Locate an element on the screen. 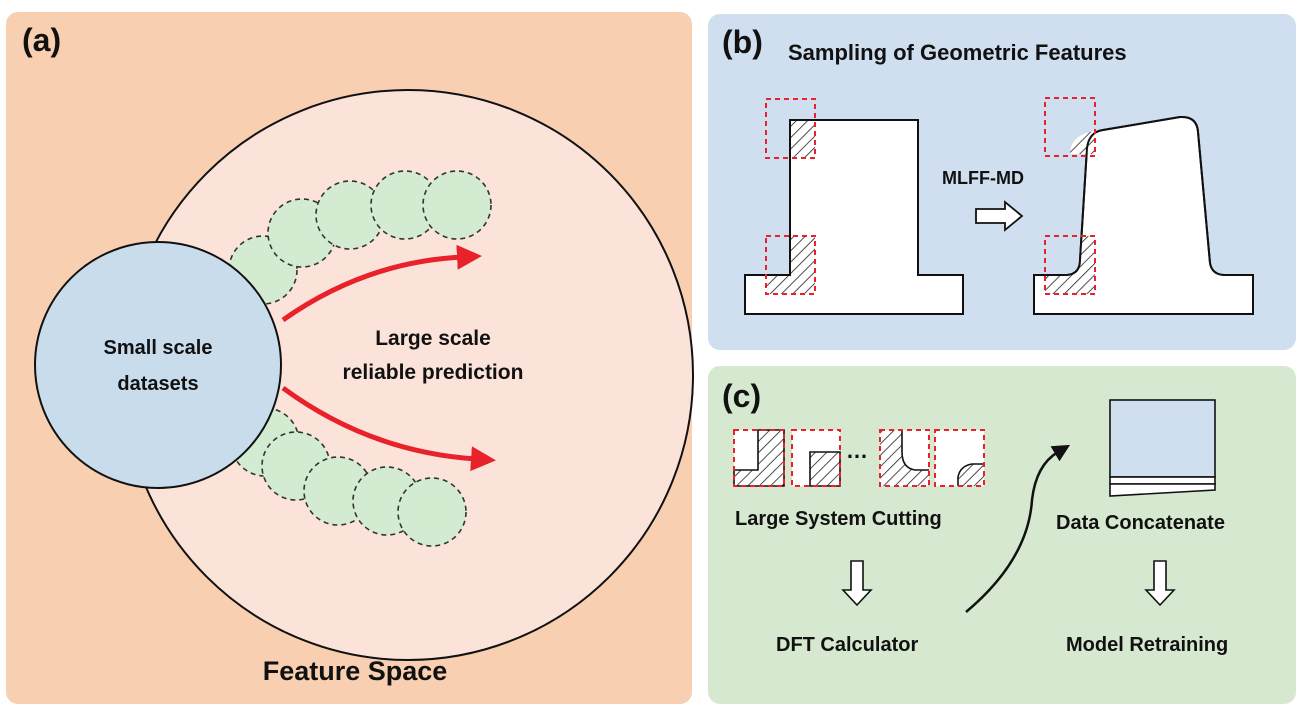 The image size is (1299, 712). panel-c-label: (c) is located at coordinates (742, 396).